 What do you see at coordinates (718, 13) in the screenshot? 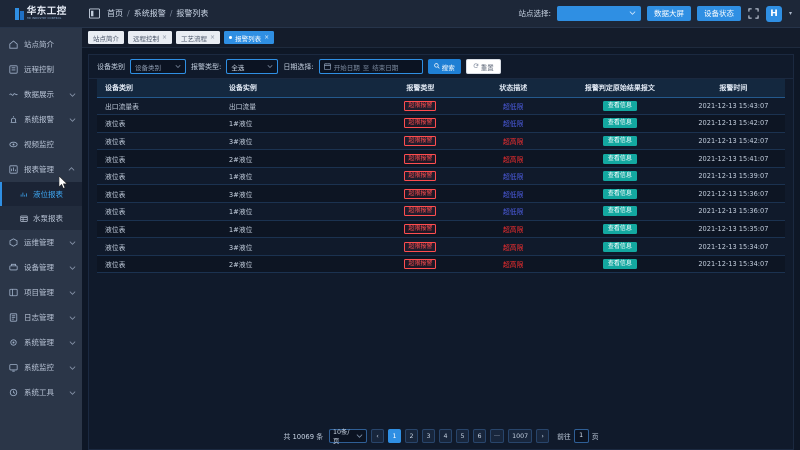
I see `device-status-button: 设备状态` at bounding box center [718, 13].